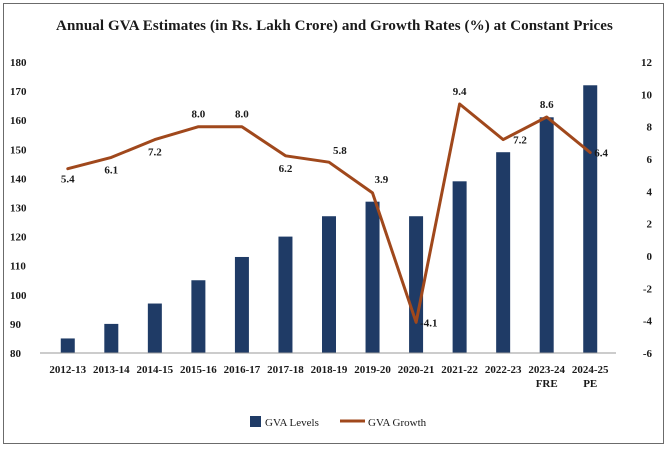 The width and height of the screenshot is (669, 449). What do you see at coordinates (650, 257) in the screenshot?
I see `right-axis-tick-label: 0` at bounding box center [650, 257].